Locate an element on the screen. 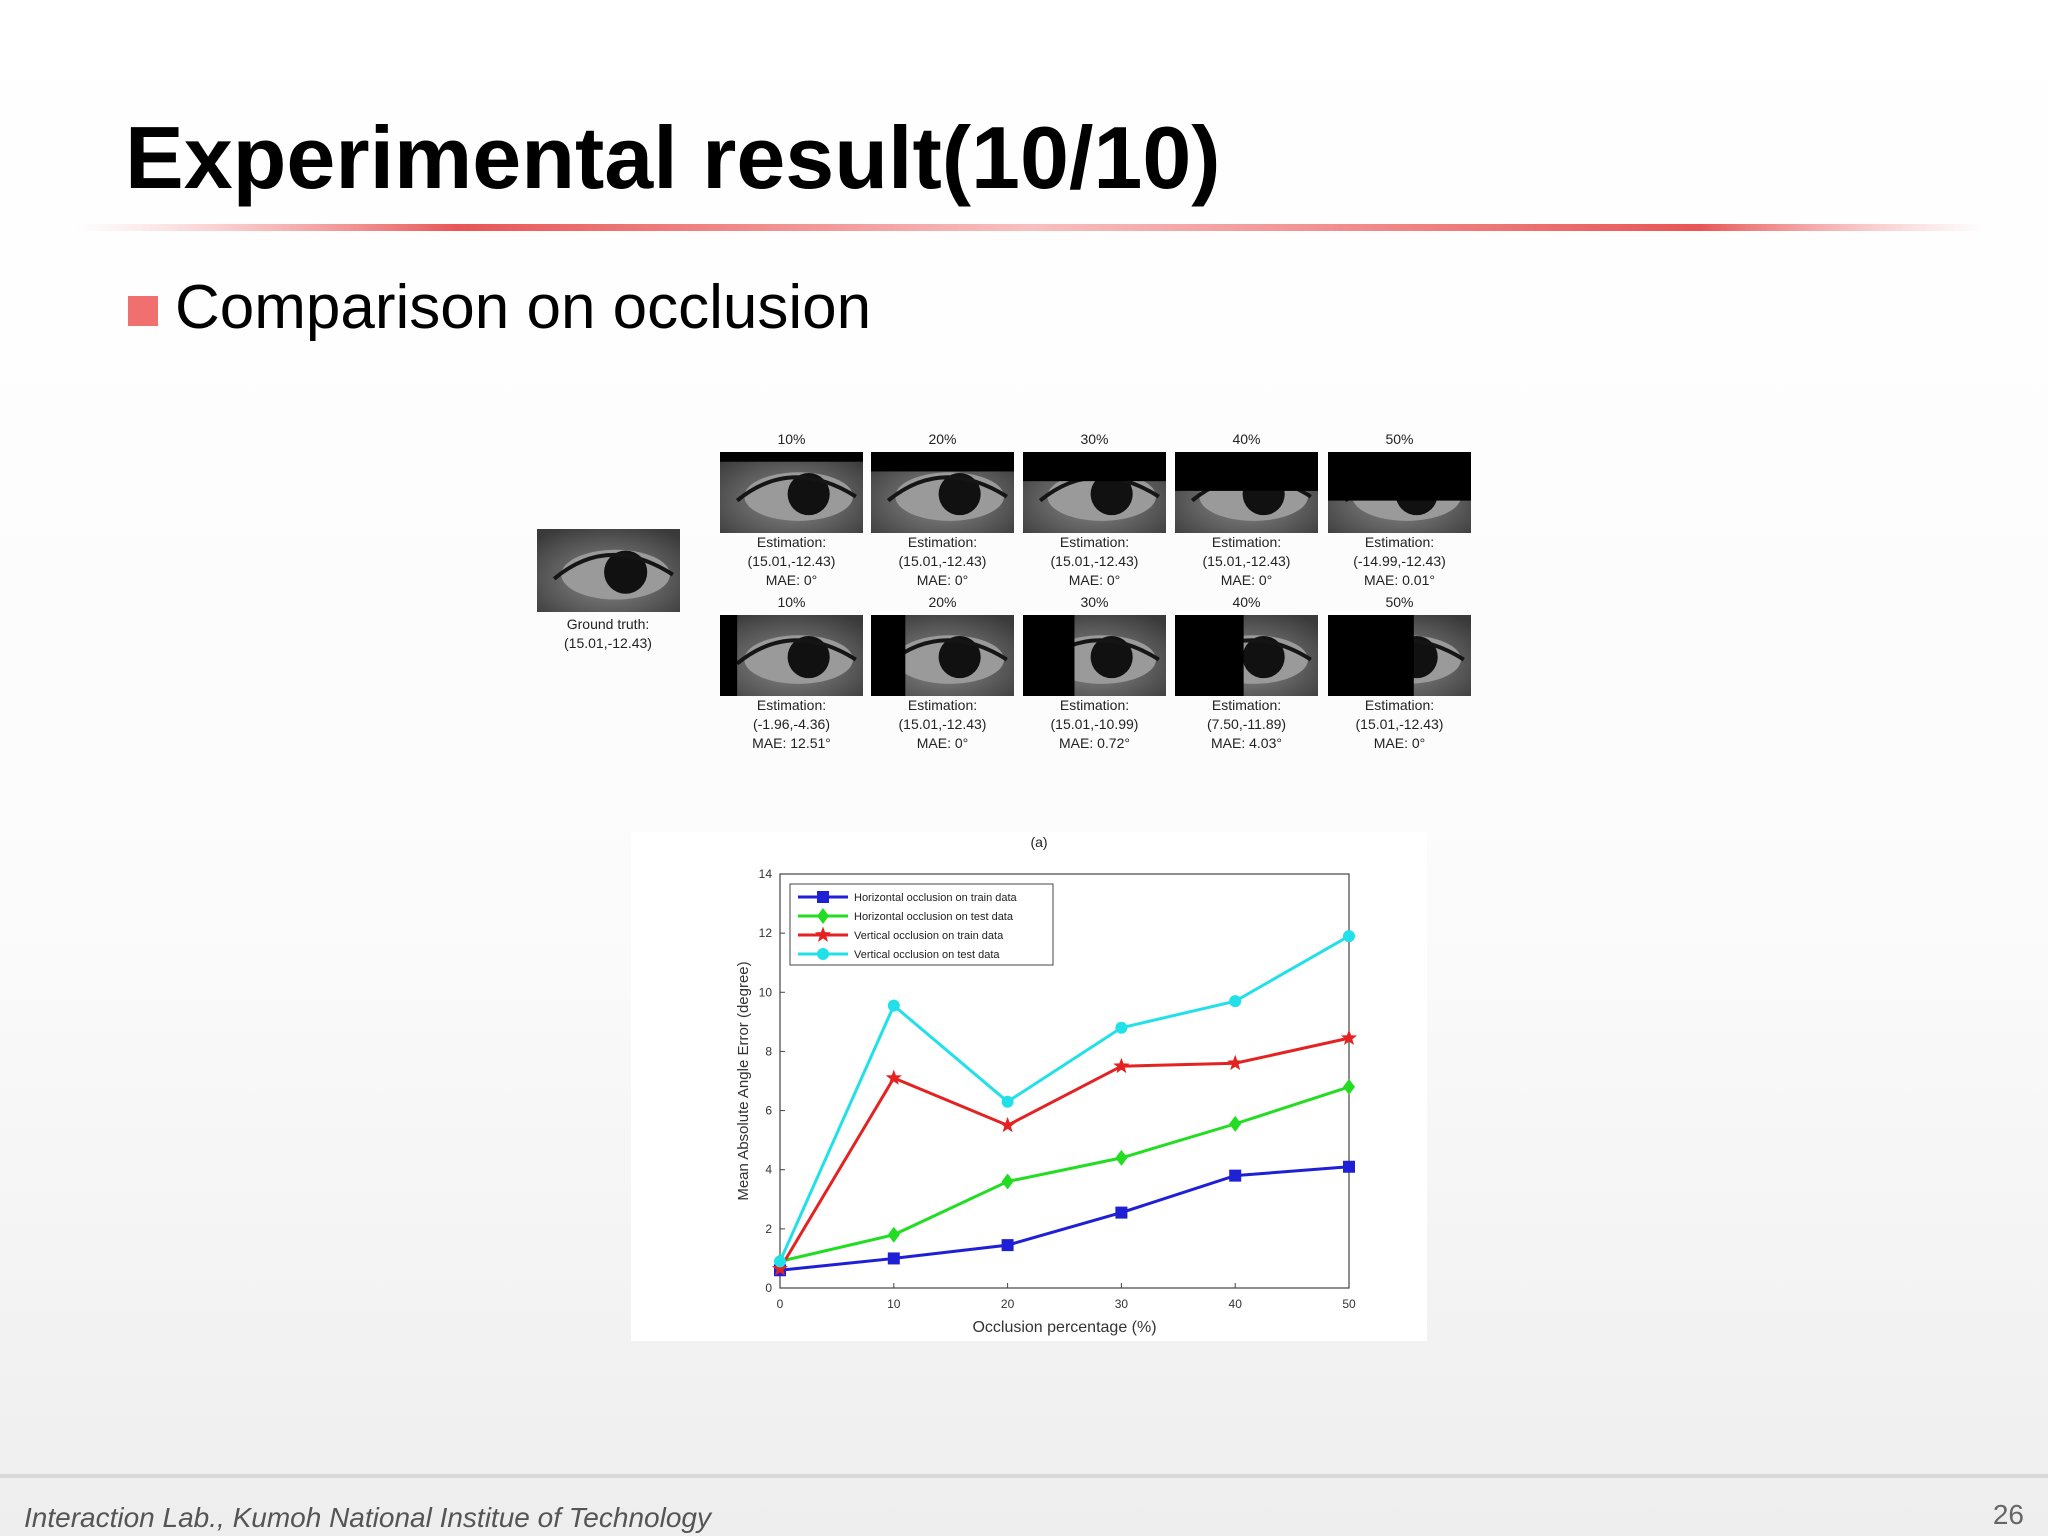 Image resolution: width=2048 pixels, height=1536 pixels. y-tick-label: 8 is located at coordinates (768, 1051).